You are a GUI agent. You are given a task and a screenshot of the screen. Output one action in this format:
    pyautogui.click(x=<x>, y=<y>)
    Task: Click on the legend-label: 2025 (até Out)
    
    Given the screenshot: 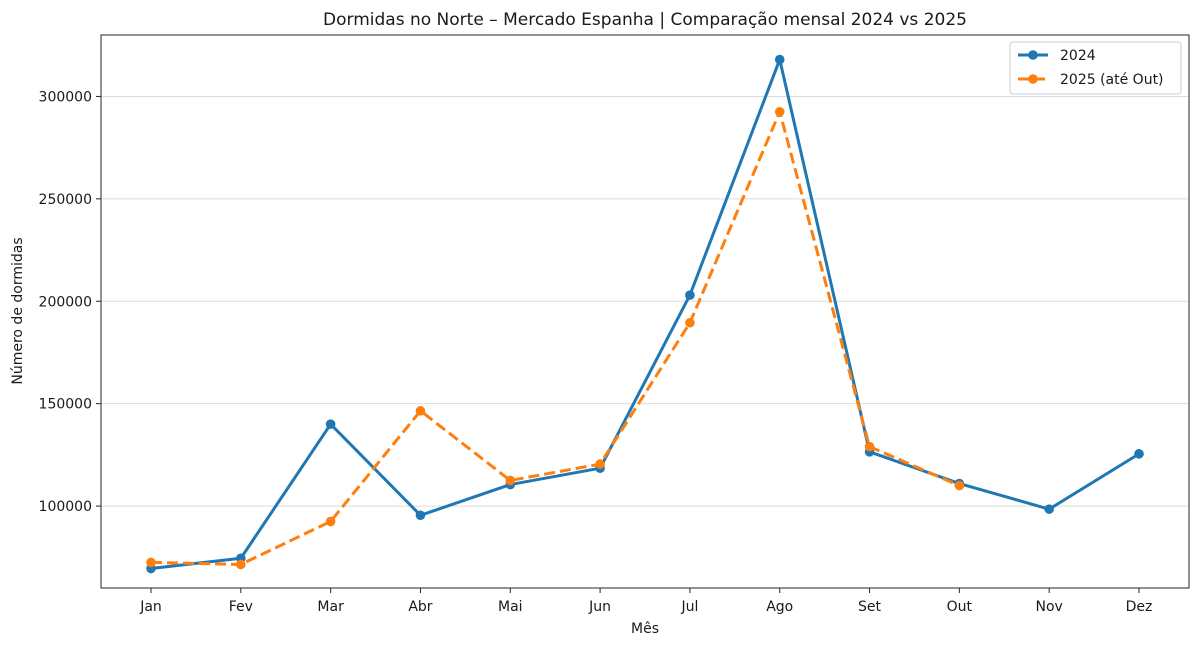 What is the action you would take?
    pyautogui.click(x=1112, y=80)
    